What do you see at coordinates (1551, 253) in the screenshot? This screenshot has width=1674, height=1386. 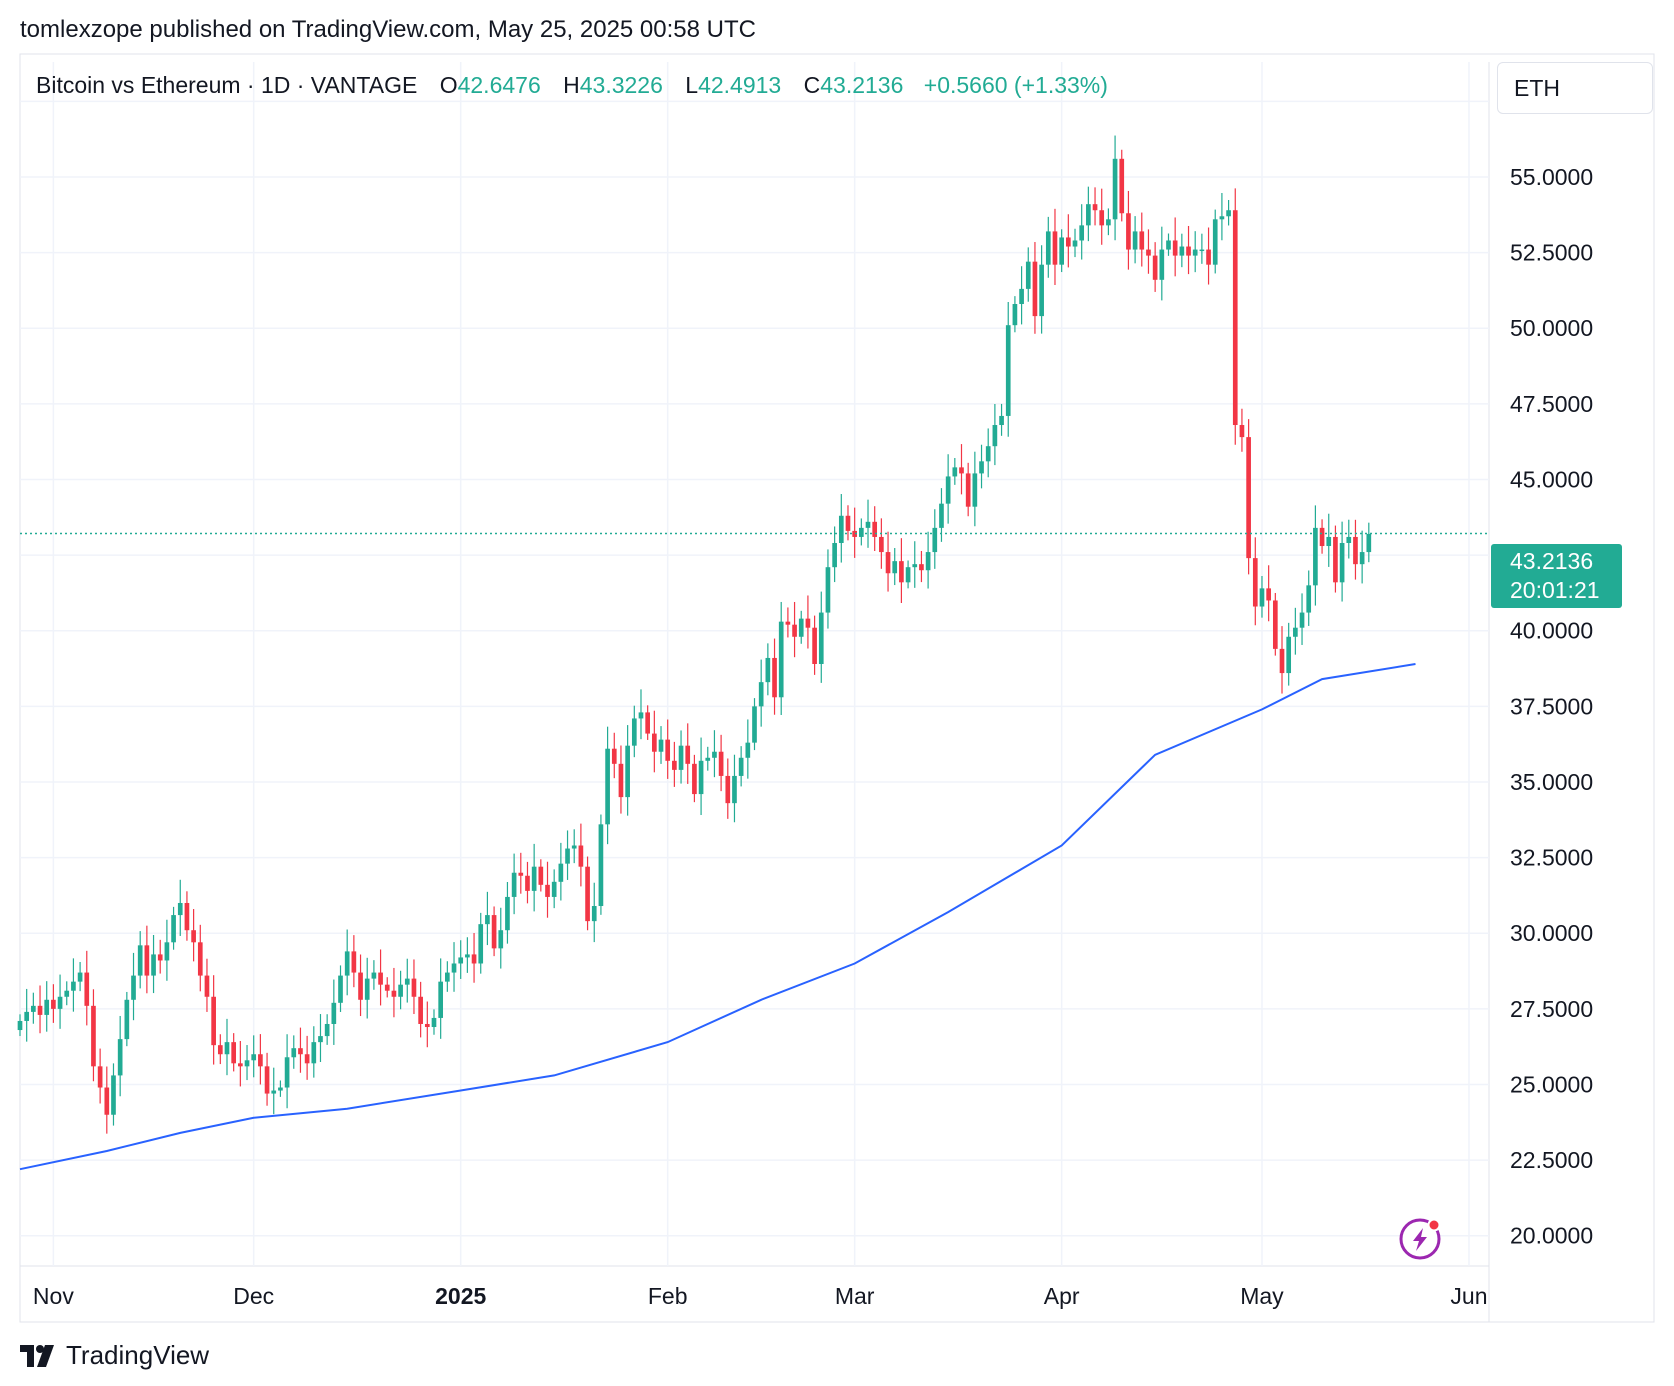 I see `price-tick-label: 52.5000` at bounding box center [1551, 253].